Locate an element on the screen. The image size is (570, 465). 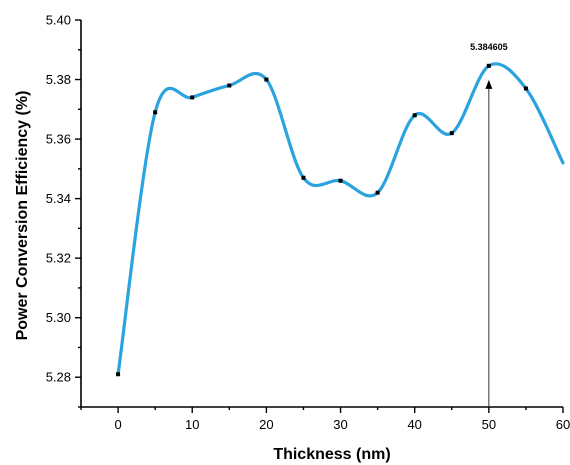
y-axis-ticks: 5.28 5.30 5.32 5.34 5.36 5.38 5.40 is located at coordinates (63, 210).